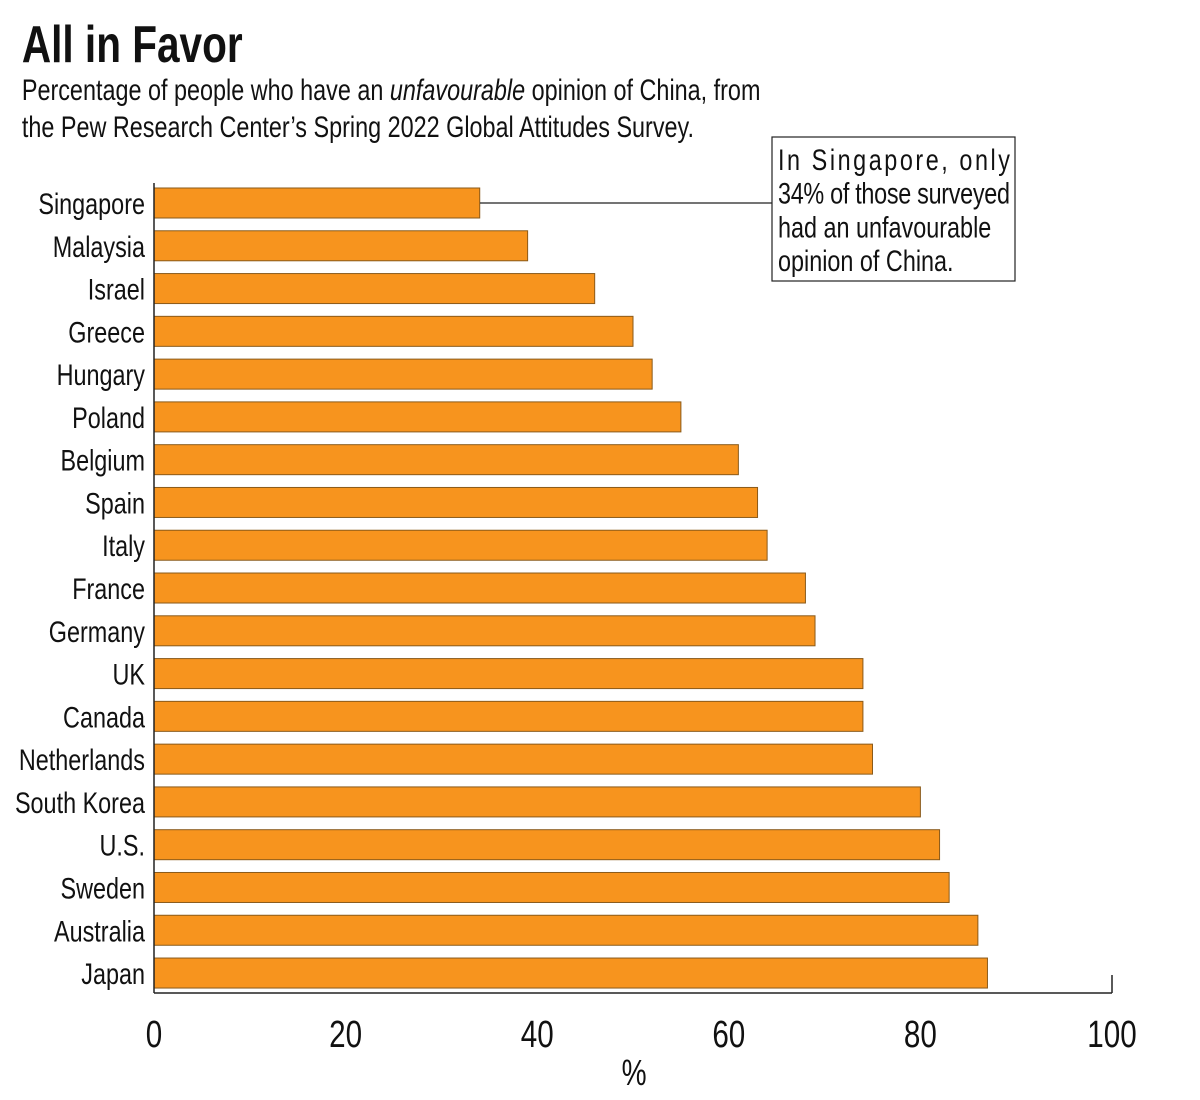 The image size is (1200, 1100). I want to click on annotation-line: had an unfavourable, so click(884, 227).